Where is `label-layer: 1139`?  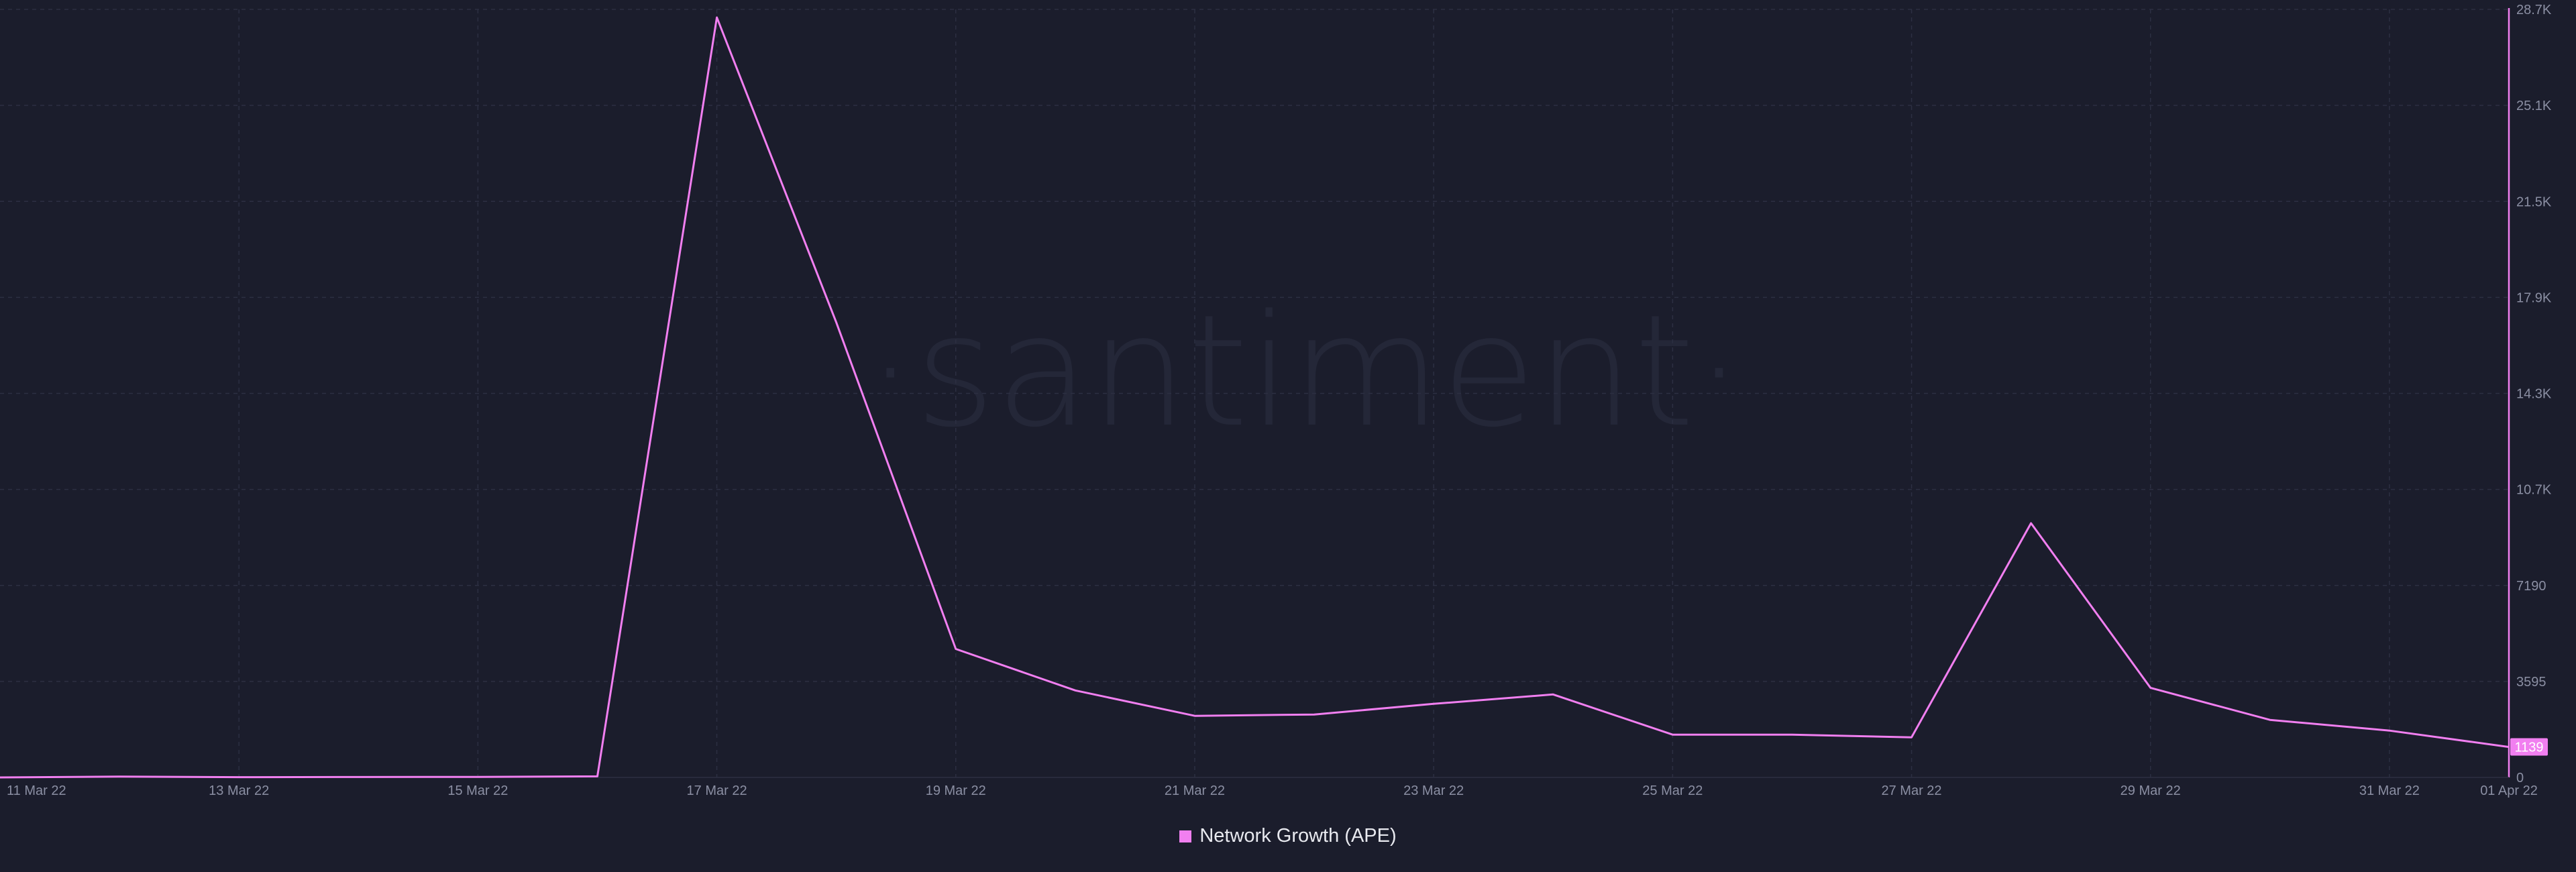 label-layer: 1139 is located at coordinates (2529, 747).